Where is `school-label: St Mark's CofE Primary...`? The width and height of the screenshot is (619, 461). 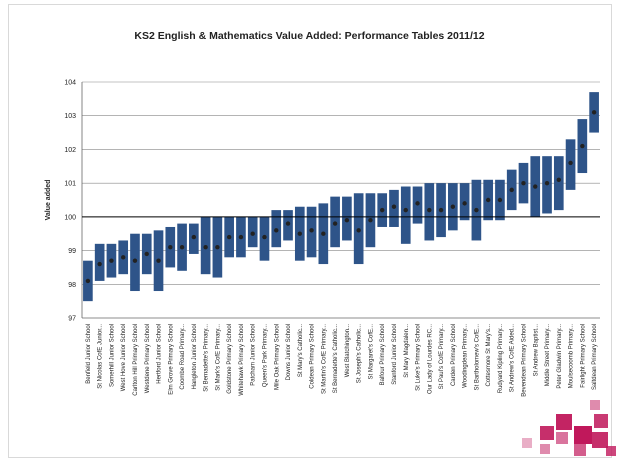
school-label: St Mark's CofE Primary... is located at coordinates (218, 357).